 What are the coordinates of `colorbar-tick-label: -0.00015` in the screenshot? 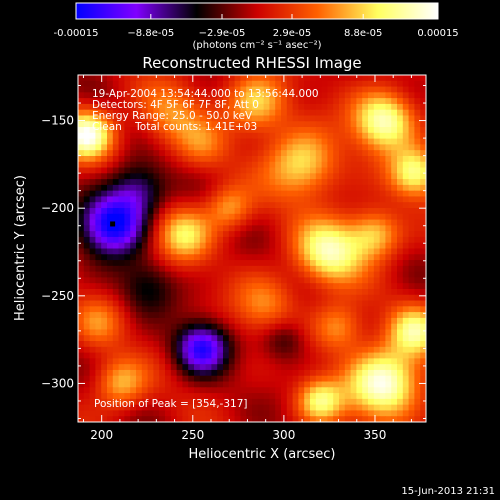 It's located at (76, 33).